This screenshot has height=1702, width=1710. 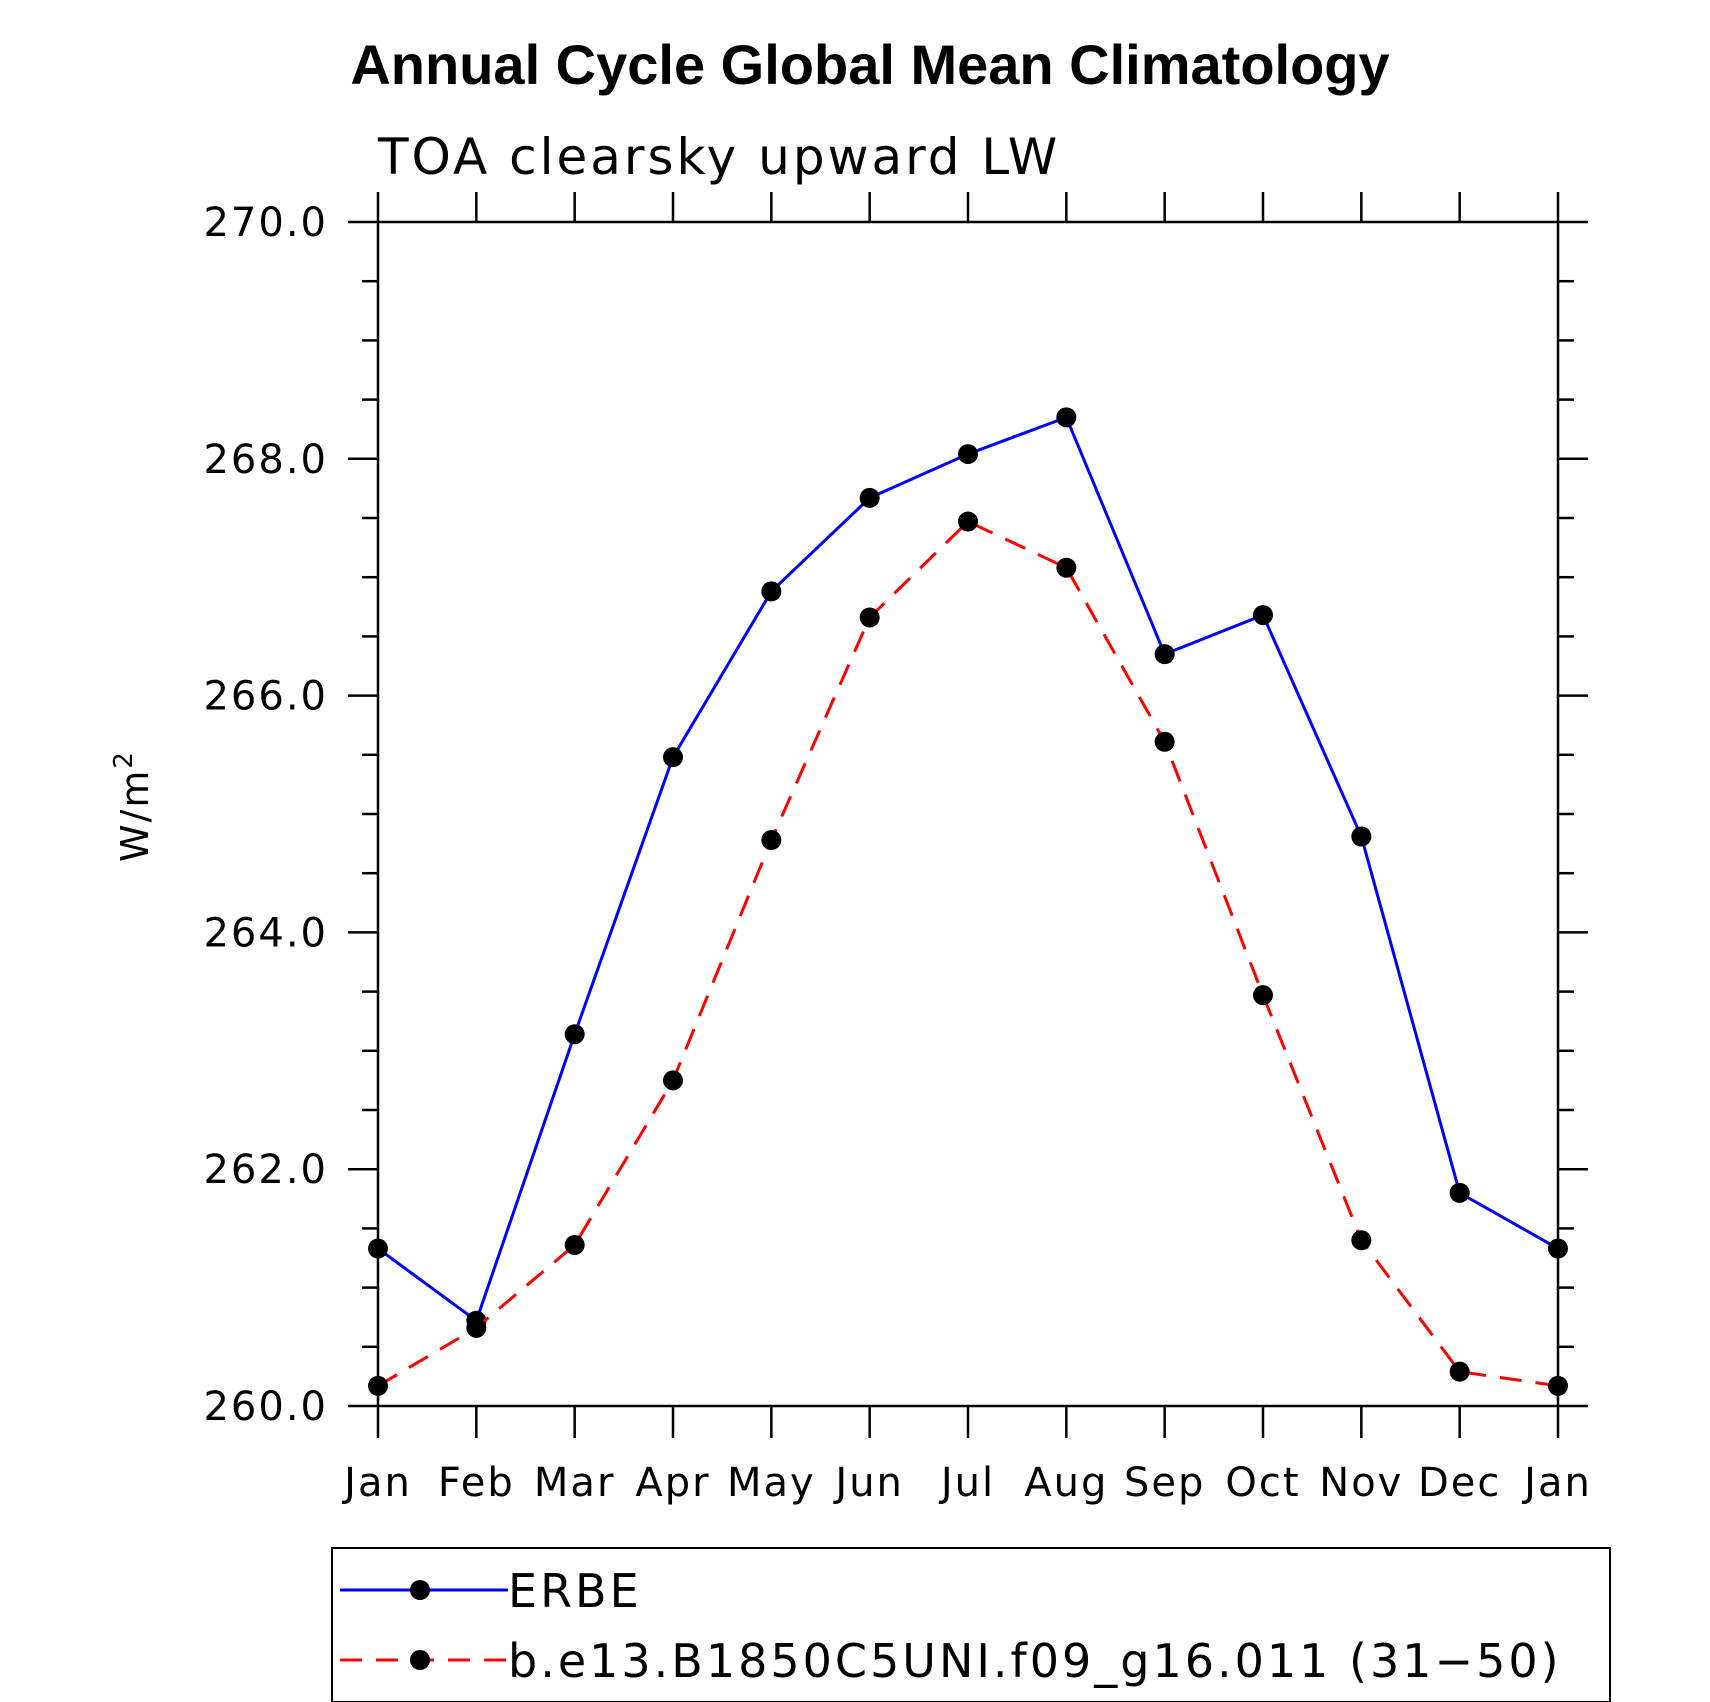 What do you see at coordinates (265, 697) in the screenshot?
I see `y-tick-label: 266.0` at bounding box center [265, 697].